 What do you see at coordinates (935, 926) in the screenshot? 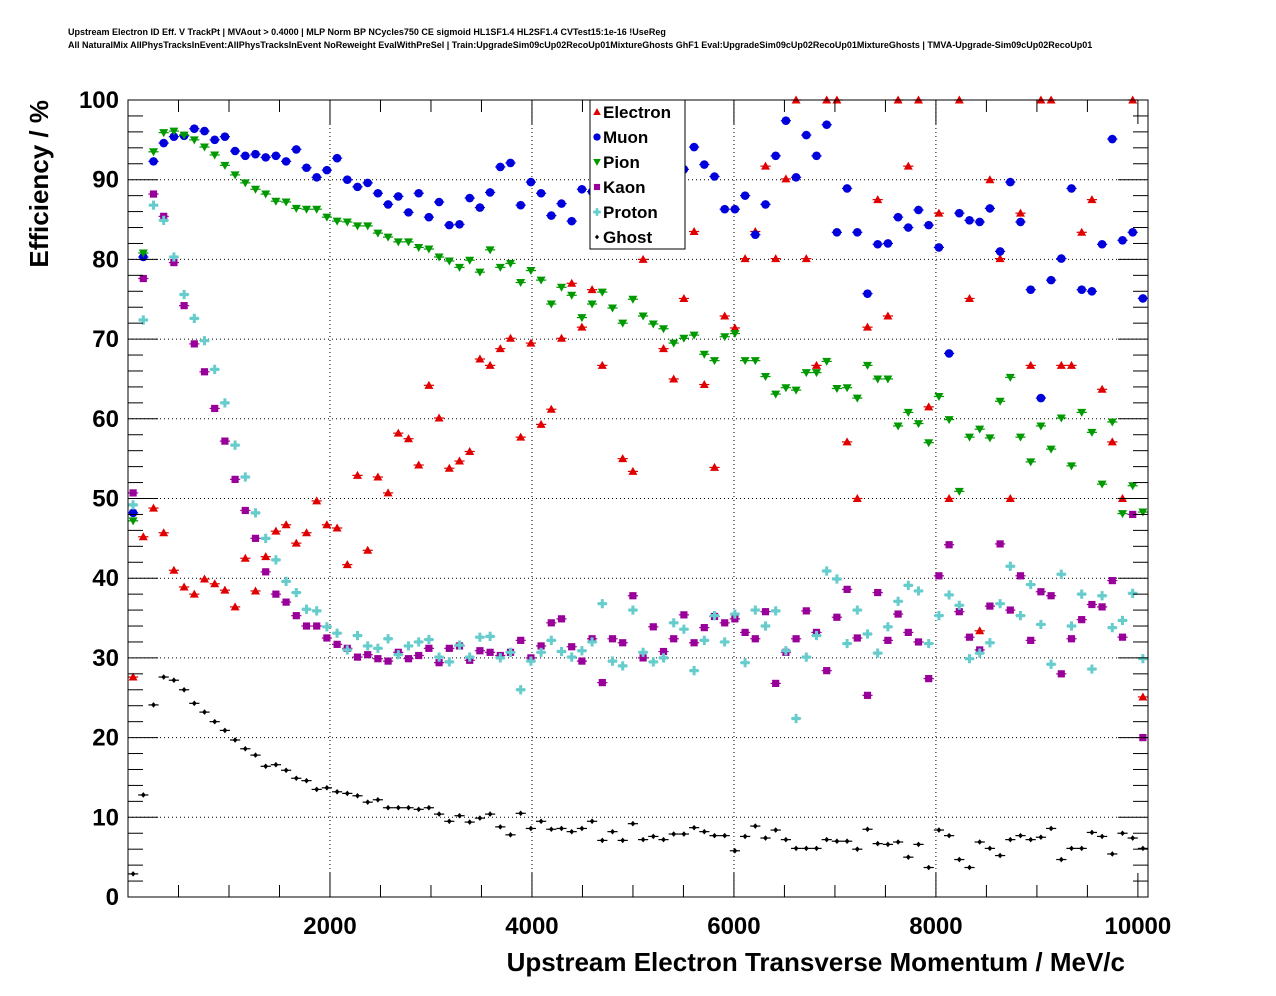
I see `x-tick-label: 8000` at bounding box center [935, 926].